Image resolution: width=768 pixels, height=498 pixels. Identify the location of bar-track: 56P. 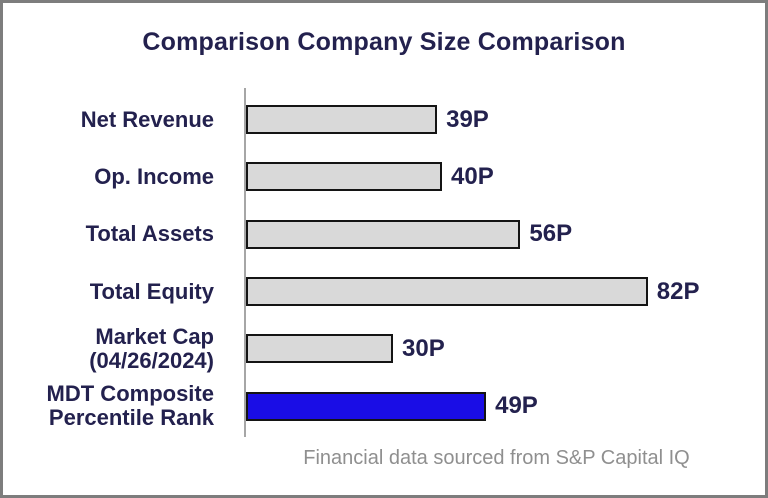
(504, 234).